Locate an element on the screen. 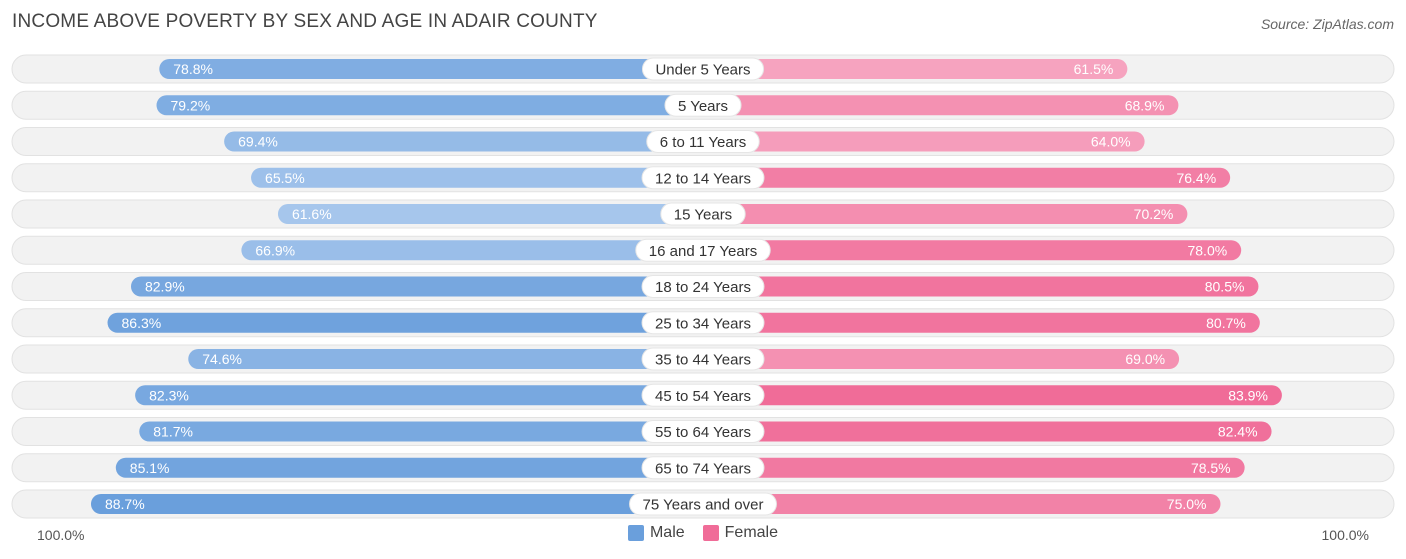 The image size is (1406, 559). chart-row: 88.7% 75.0% 75 Years and over is located at coordinates (703, 504).